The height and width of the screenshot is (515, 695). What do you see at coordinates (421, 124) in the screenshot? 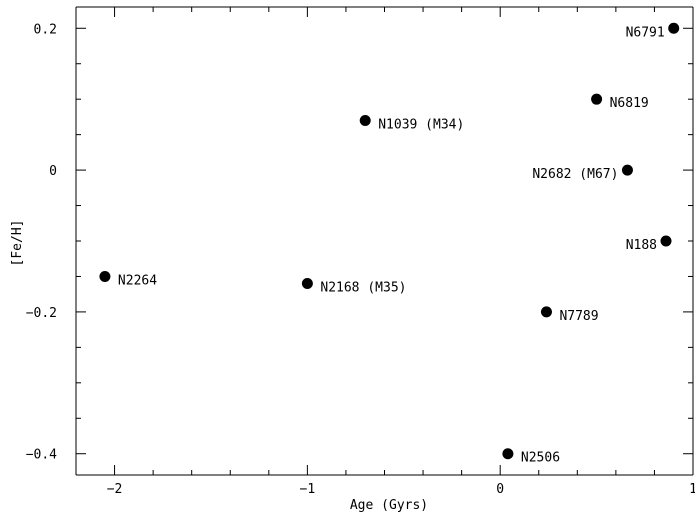
I see `data-point-label: N1039 (M34)` at bounding box center [421, 124].